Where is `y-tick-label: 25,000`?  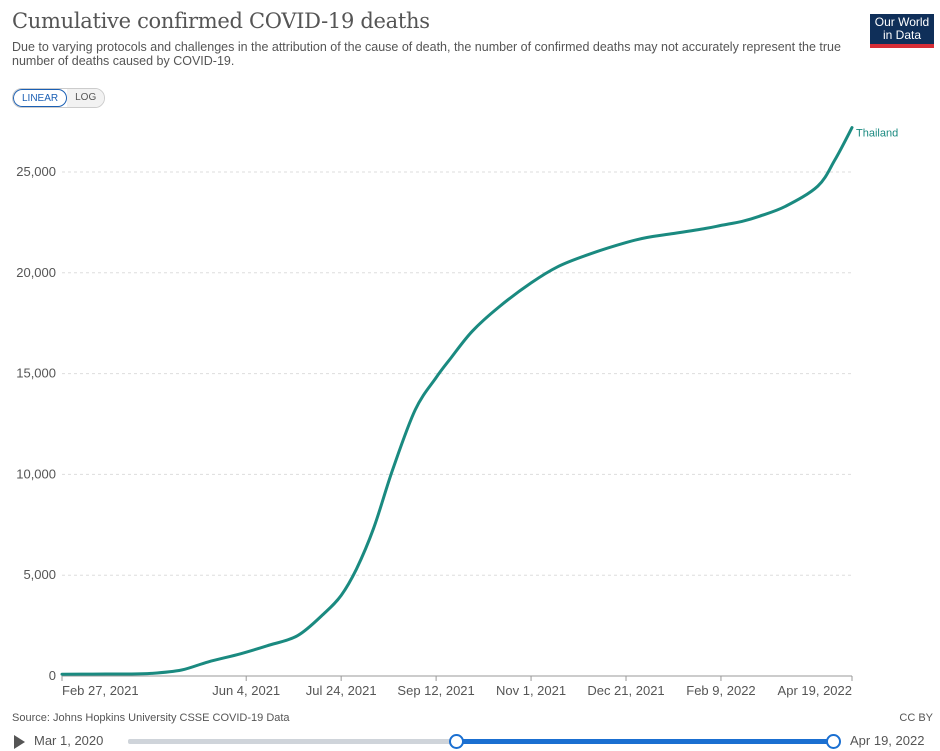
y-tick-label: 25,000 is located at coordinates (36, 171).